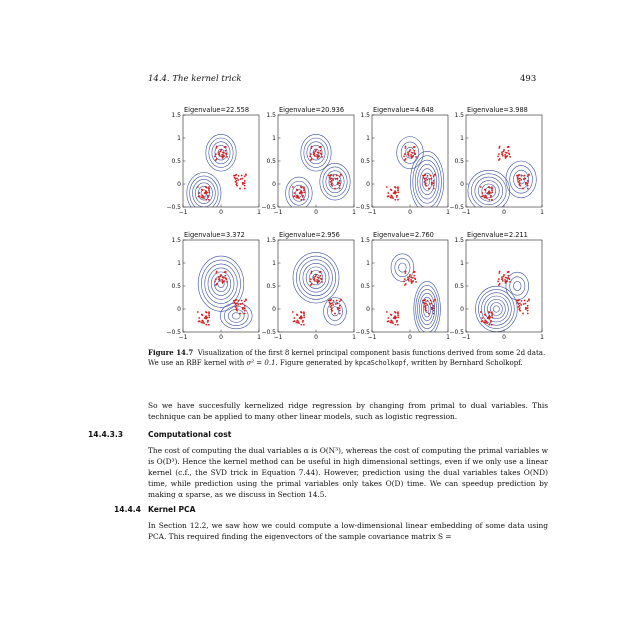 The height and width of the screenshot is (640, 640). I want to click on section-number-kernel-pca: 14.4.4, so click(127, 509).